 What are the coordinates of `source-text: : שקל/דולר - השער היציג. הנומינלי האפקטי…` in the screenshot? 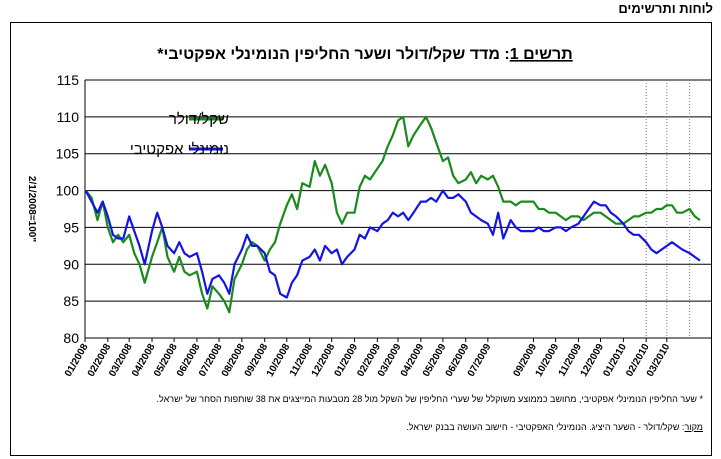 It's located at (545, 427).